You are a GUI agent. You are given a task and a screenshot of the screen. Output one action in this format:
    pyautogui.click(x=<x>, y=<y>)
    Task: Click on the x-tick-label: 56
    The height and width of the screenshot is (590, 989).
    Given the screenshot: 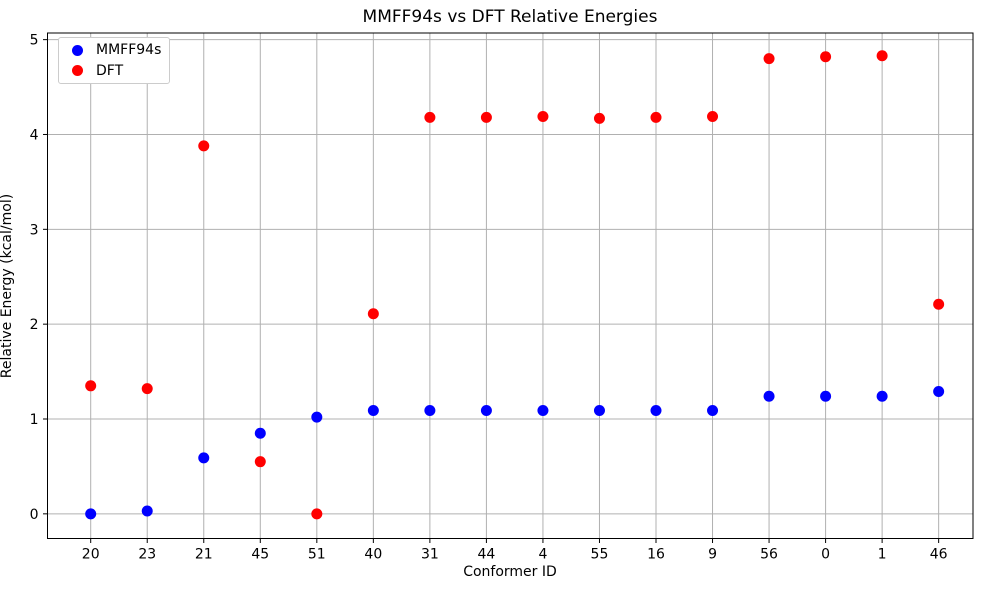 What is the action you would take?
    pyautogui.click(x=769, y=555)
    